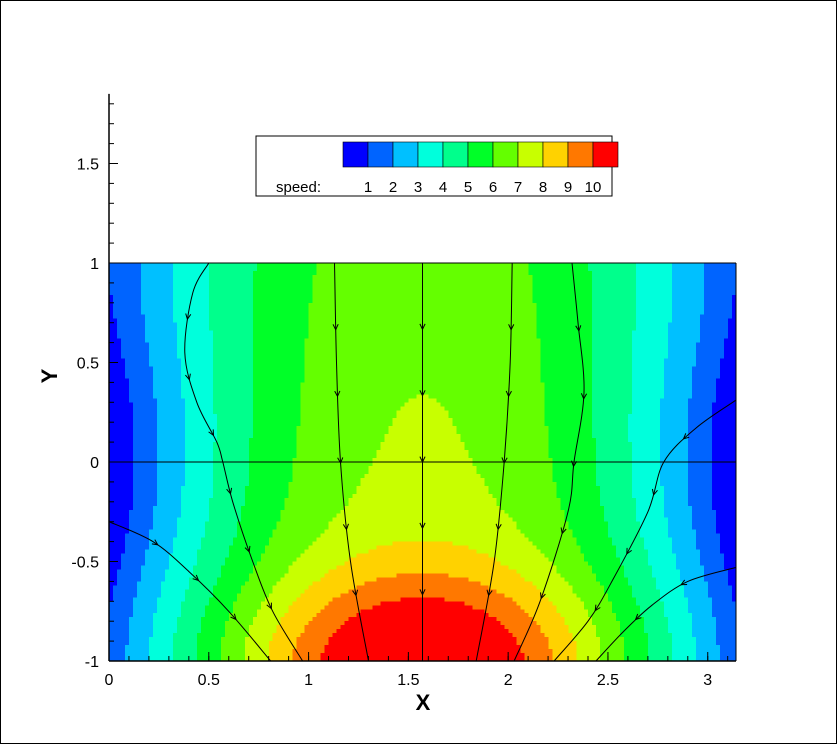 This screenshot has width=837, height=744. I want to click on x-tick-label: 2.5, so click(608, 680).